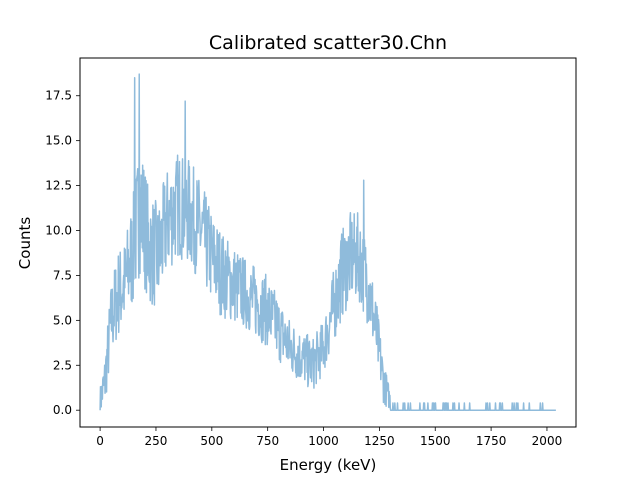 The image size is (640, 480). What do you see at coordinates (25, 243) in the screenshot?
I see `y-axis-label: Counts` at bounding box center [25, 243].